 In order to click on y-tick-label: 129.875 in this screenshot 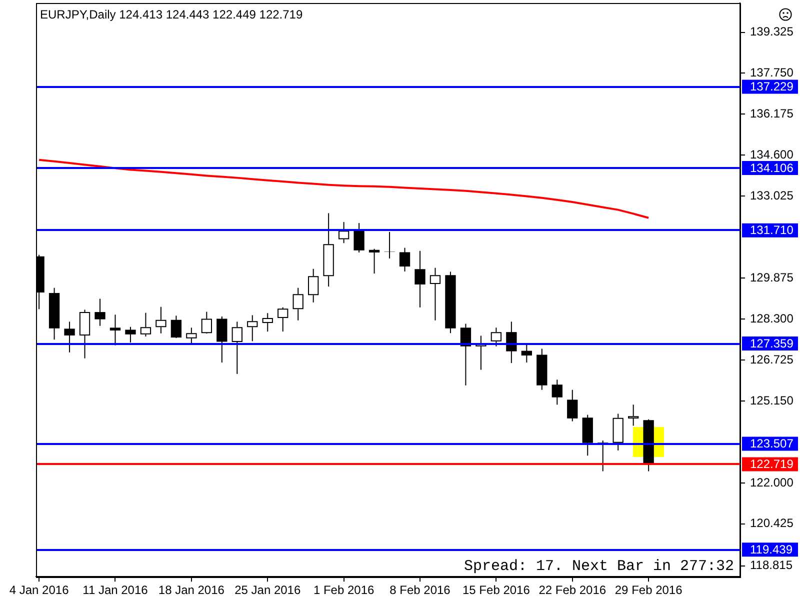, I will do `click(772, 277)`.